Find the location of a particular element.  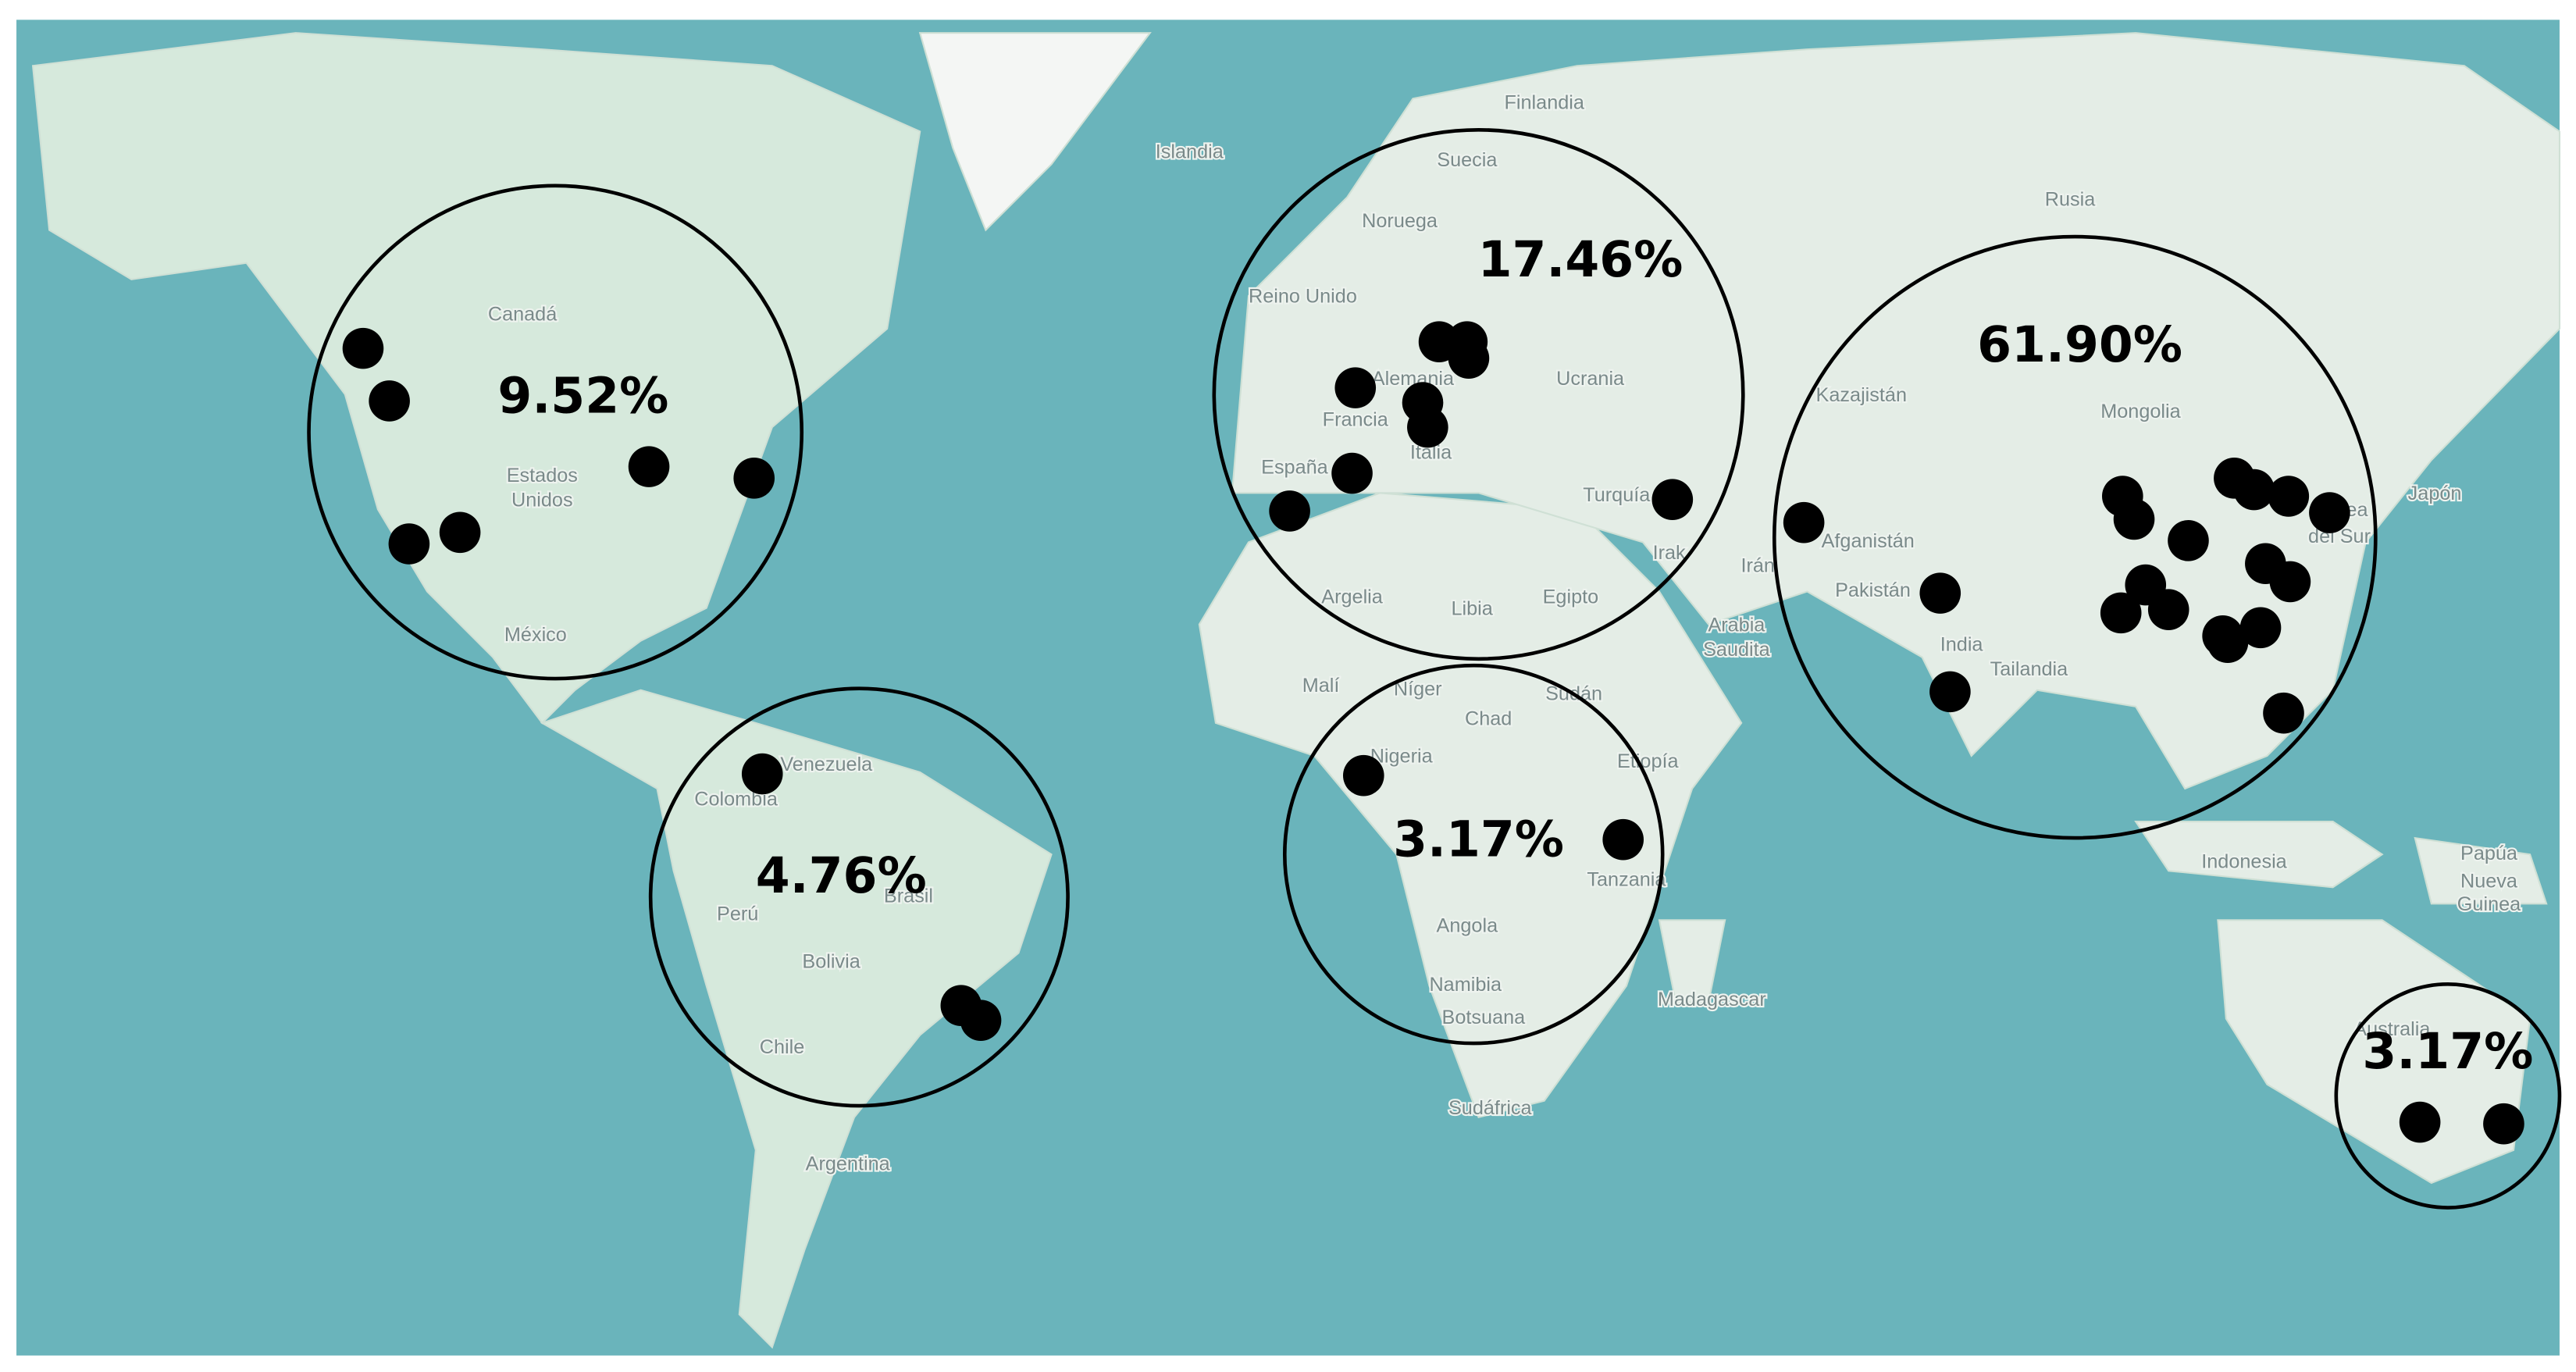

map-label: Islandia is located at coordinates (1190, 151).